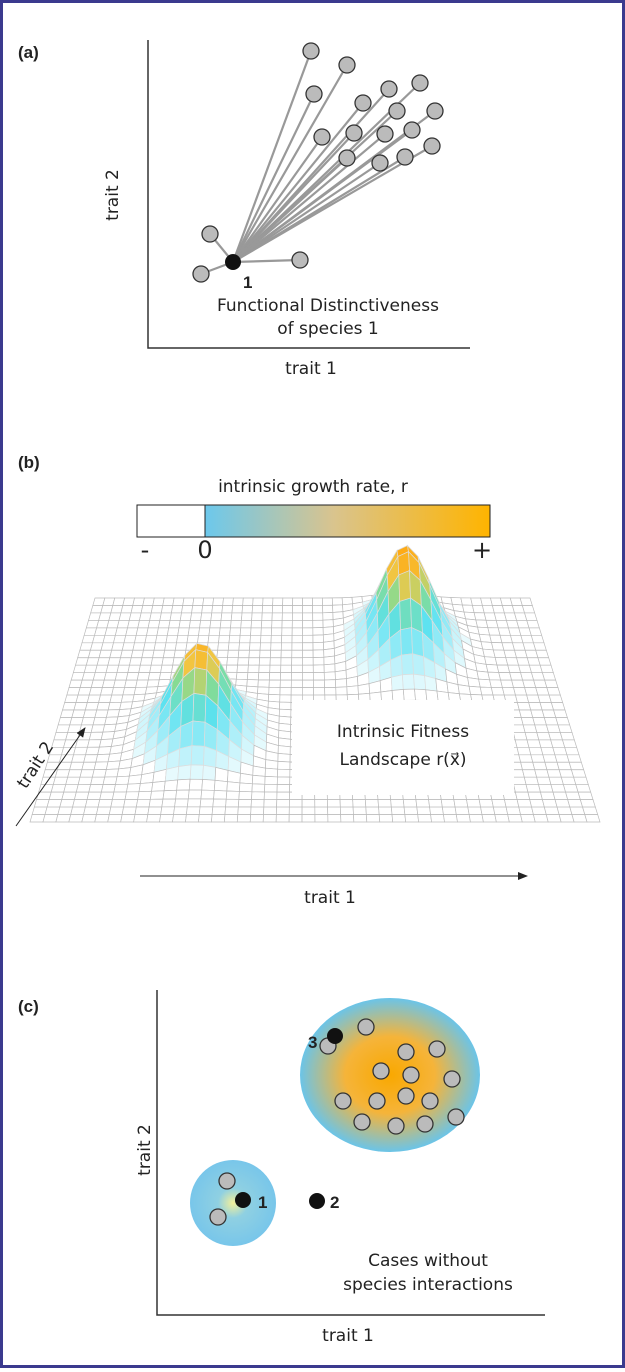 This screenshot has width=625, height=1372. What do you see at coordinates (337, 1122) in the screenshot?
I see `species` at bounding box center [337, 1122].